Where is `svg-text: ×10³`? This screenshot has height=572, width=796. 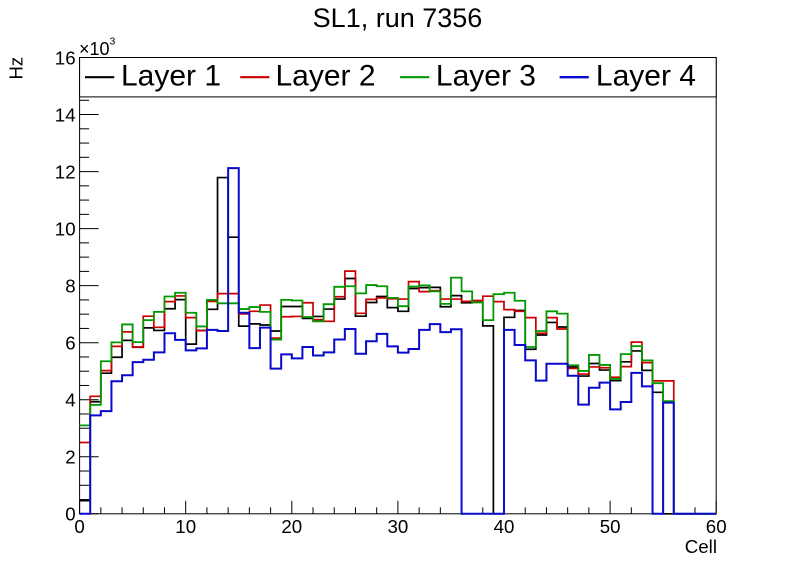
svg-text: ×10³ is located at coordinates (97, 48).